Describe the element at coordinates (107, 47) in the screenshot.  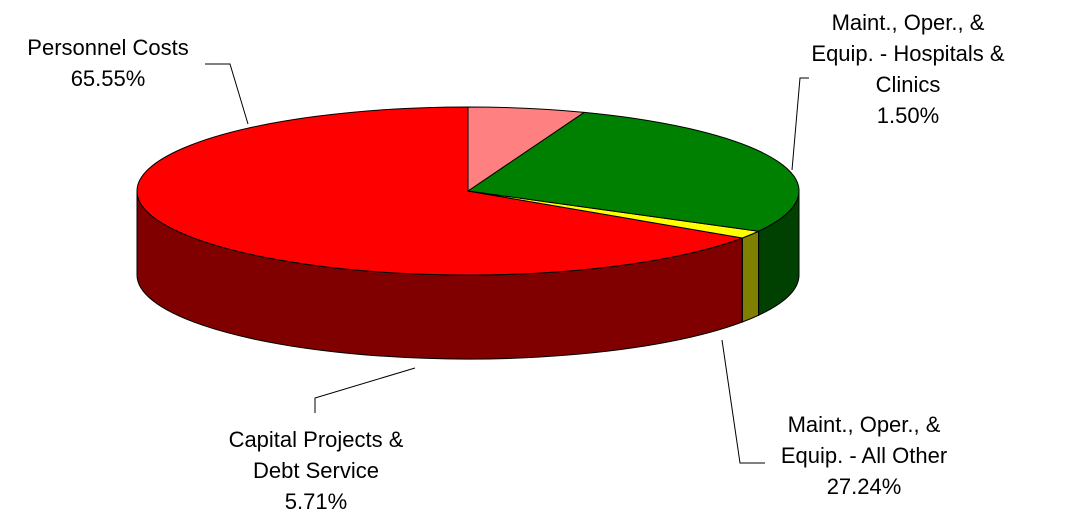
I see `slice-label-personnel: Personnel Costs` at that location.